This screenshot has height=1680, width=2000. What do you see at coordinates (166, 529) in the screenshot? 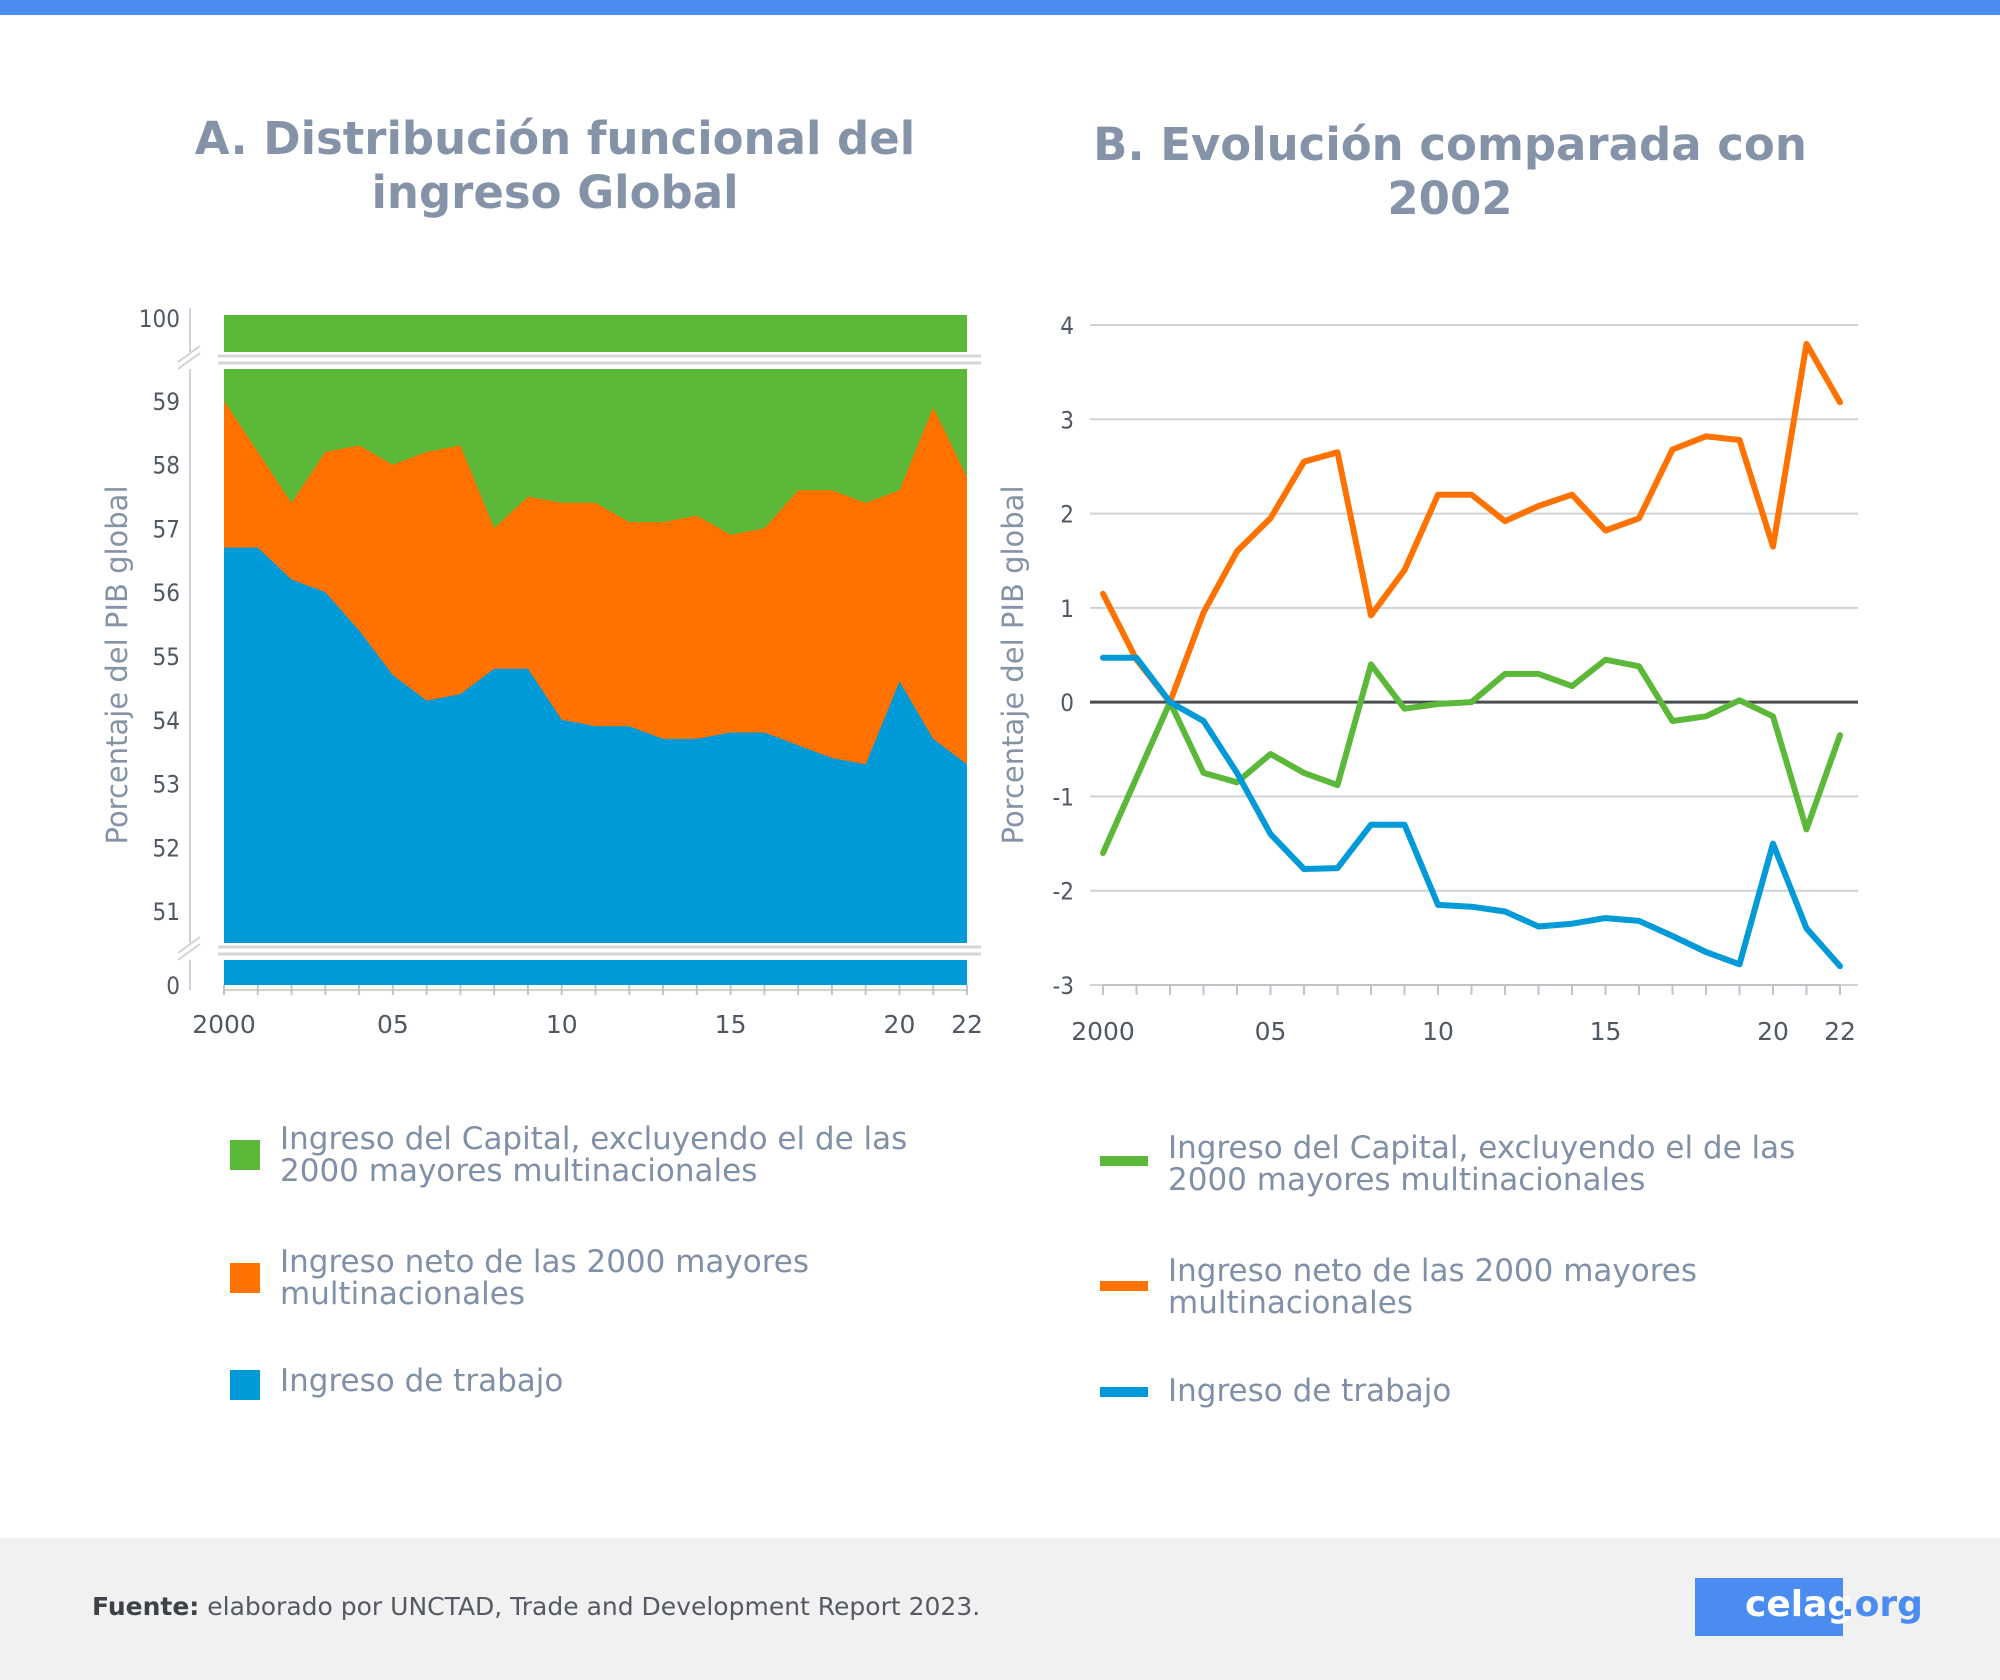
I see `axis-a-ytick-label: 57` at bounding box center [166, 529].